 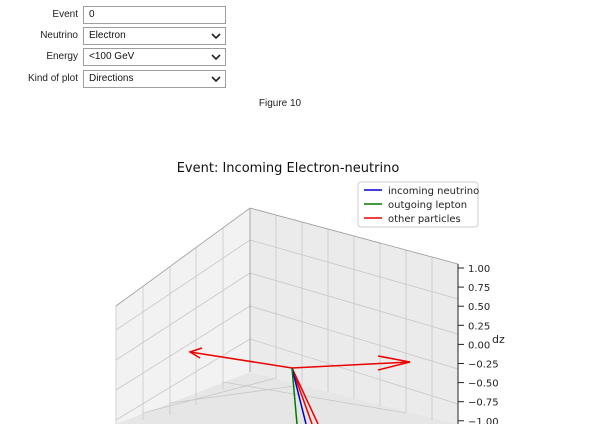 What do you see at coordinates (92, 14) in the screenshot?
I see `event-value: 0` at bounding box center [92, 14].